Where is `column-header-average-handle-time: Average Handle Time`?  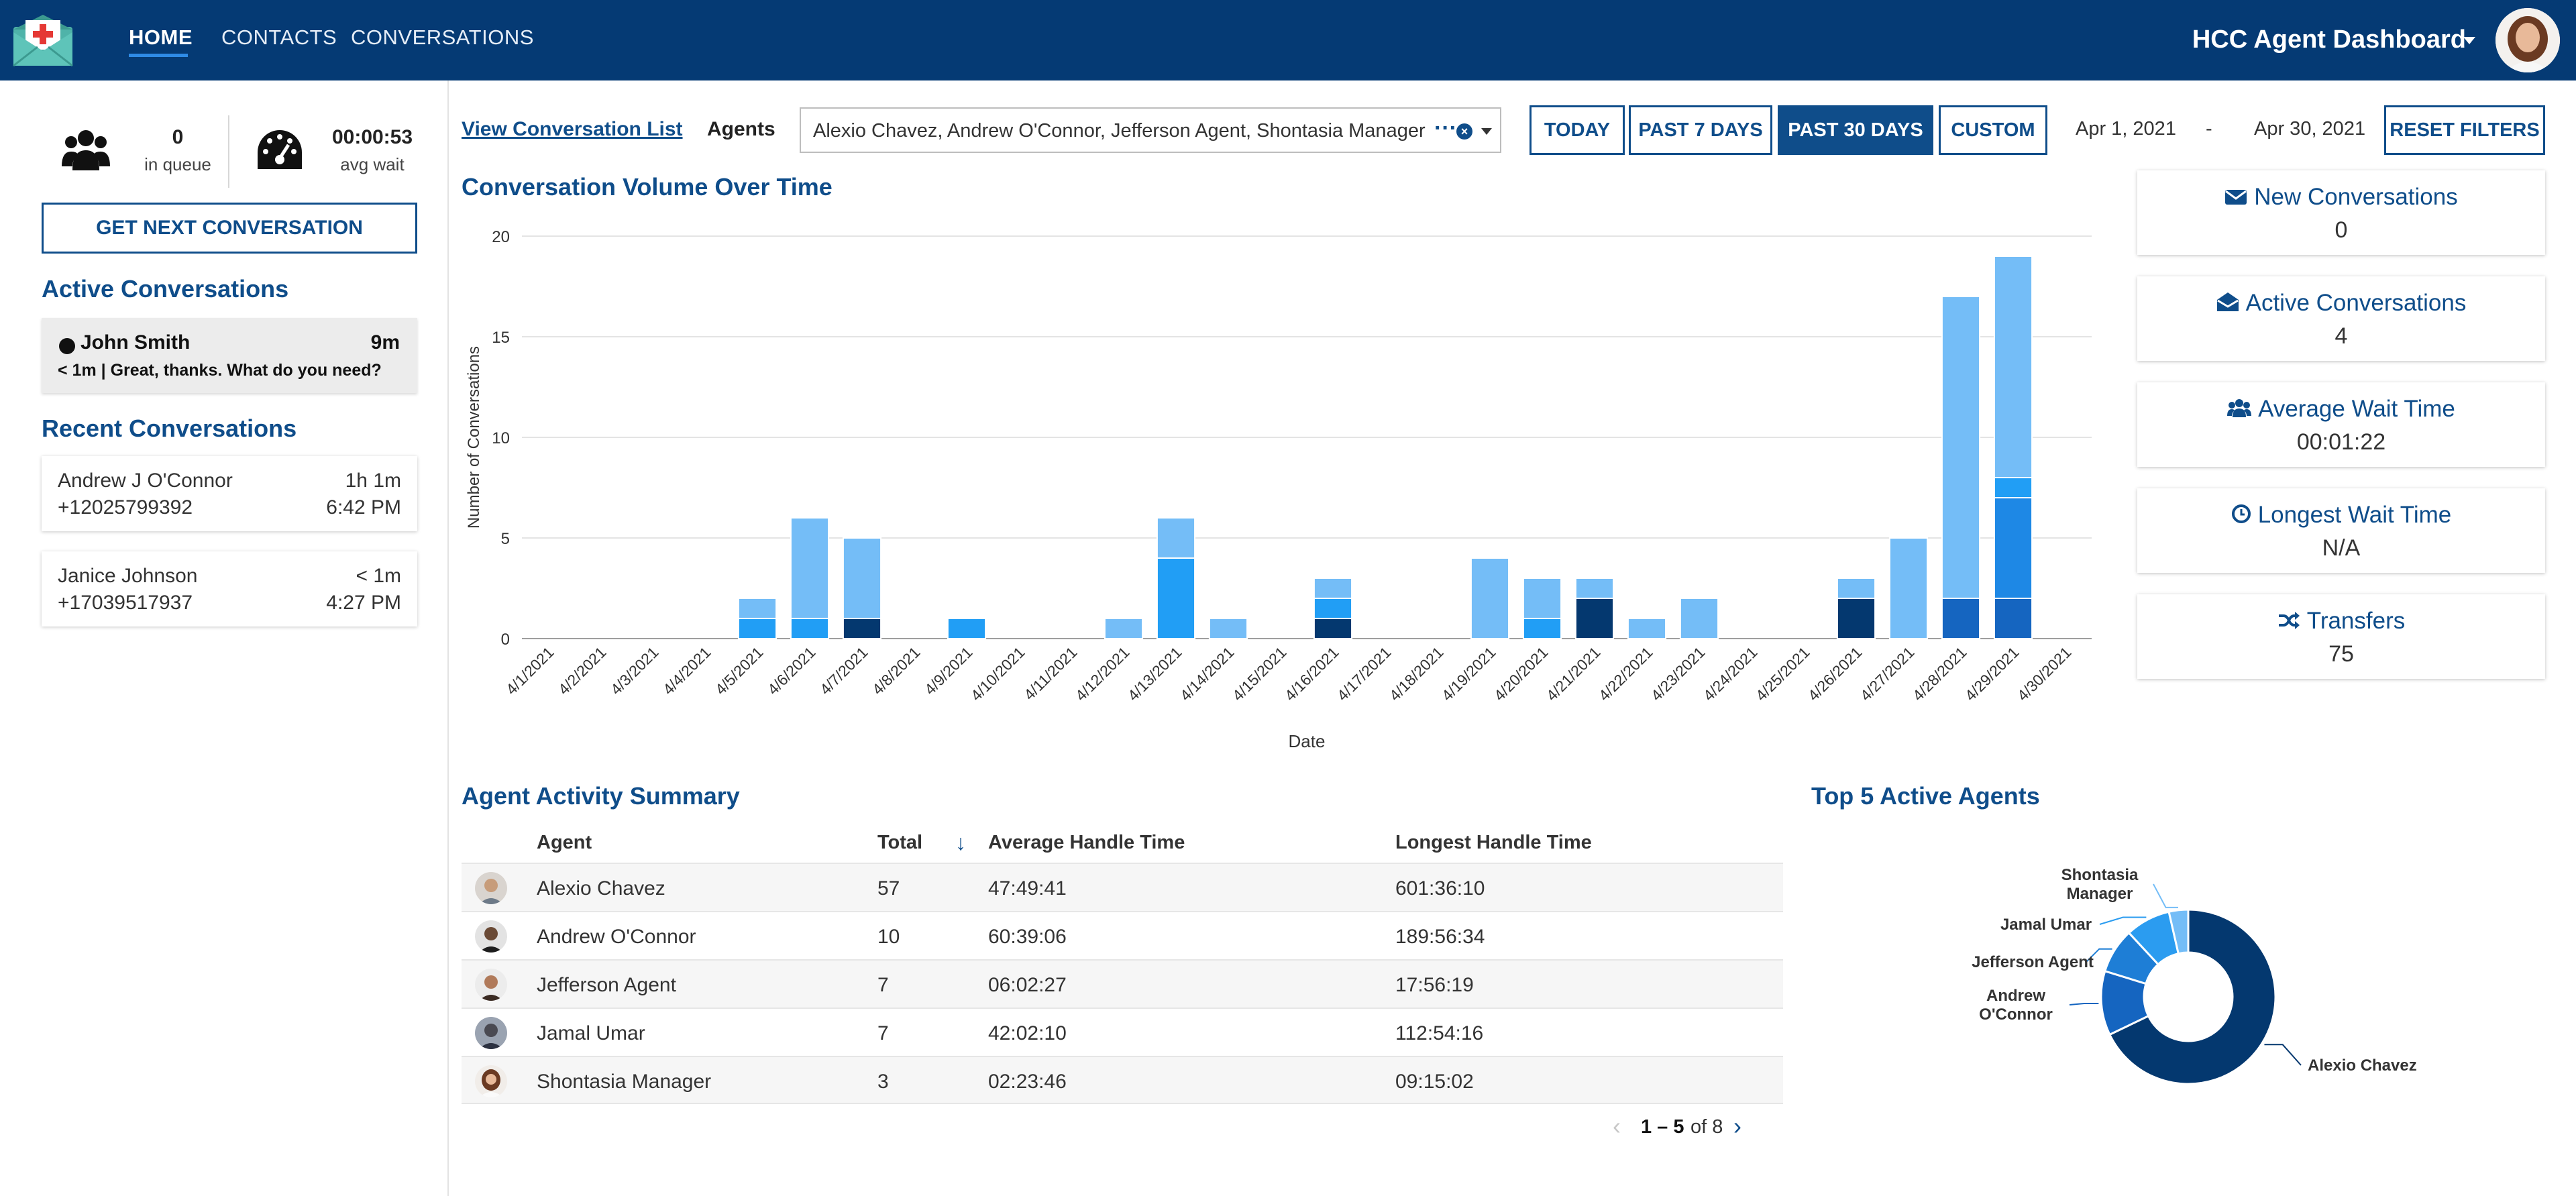
column-header-average-handle-time: Average Handle Time is located at coordinates (1086, 842).